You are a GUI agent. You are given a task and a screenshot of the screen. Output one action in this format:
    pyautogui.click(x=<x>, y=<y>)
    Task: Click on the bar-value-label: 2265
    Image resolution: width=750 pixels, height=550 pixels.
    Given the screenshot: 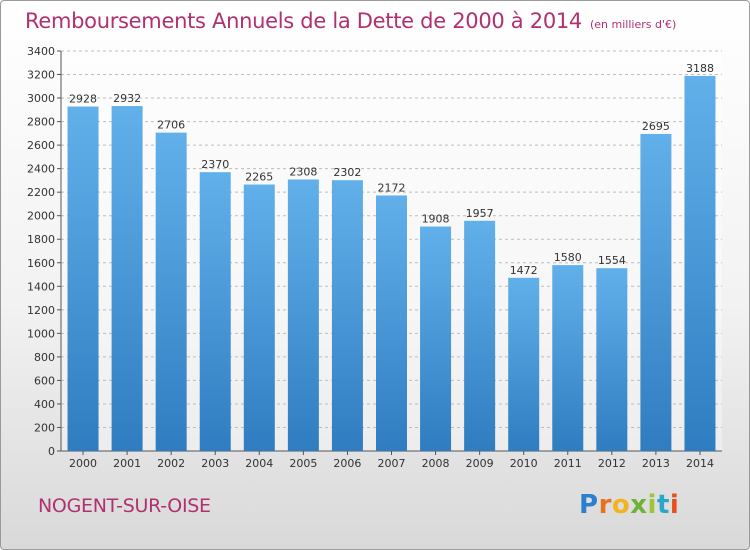 What is the action you would take?
    pyautogui.click(x=259, y=177)
    